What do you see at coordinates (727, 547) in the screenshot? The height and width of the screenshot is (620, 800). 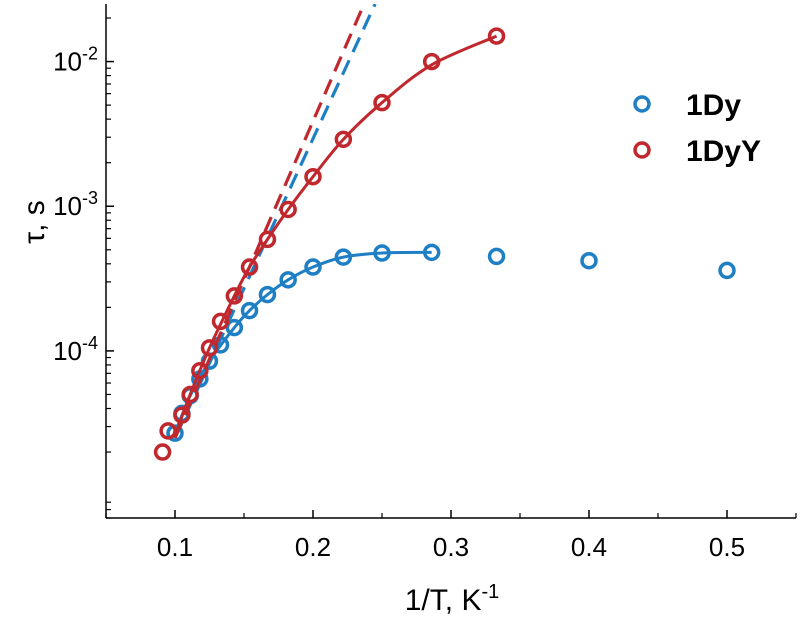 I see `x-tick-label: 0.5` at bounding box center [727, 547].